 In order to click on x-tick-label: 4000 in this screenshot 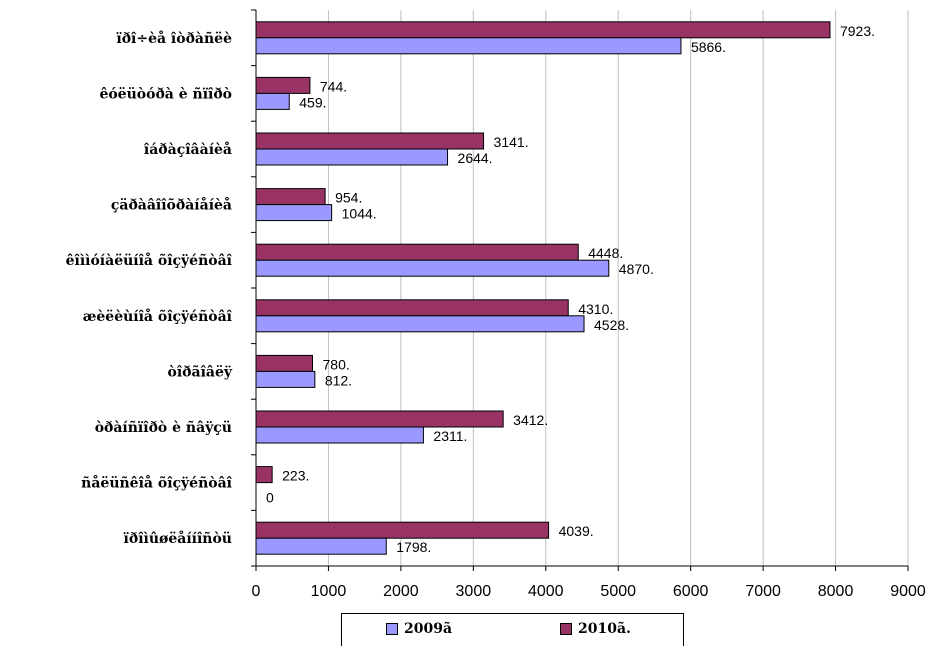, I will do `click(546, 591)`.